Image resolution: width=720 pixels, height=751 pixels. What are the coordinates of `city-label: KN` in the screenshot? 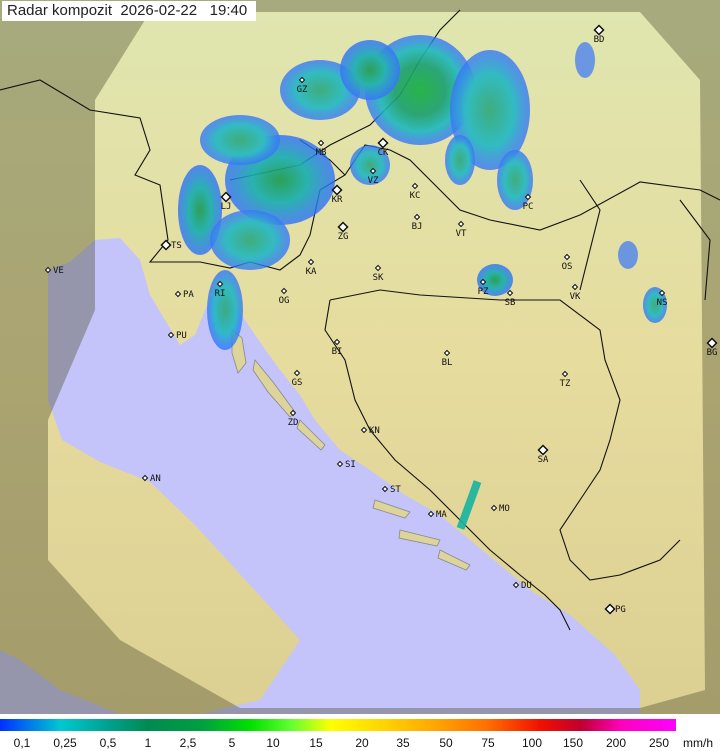 It's located at (374, 431).